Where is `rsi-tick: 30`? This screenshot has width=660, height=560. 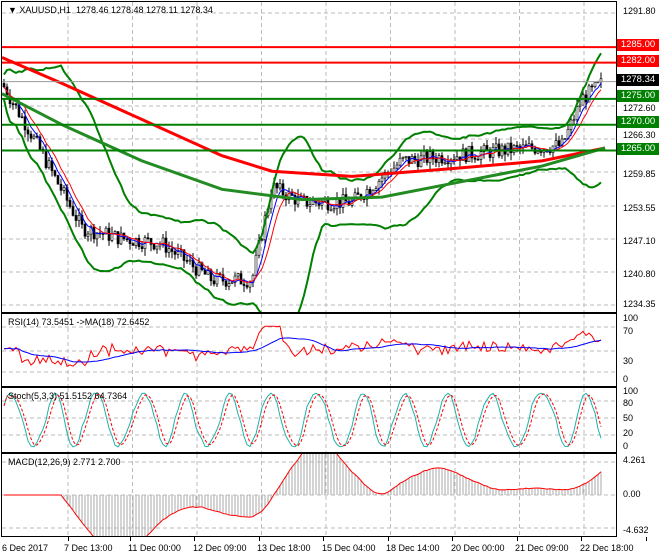
rsi-tick: 30 is located at coordinates (628, 361).